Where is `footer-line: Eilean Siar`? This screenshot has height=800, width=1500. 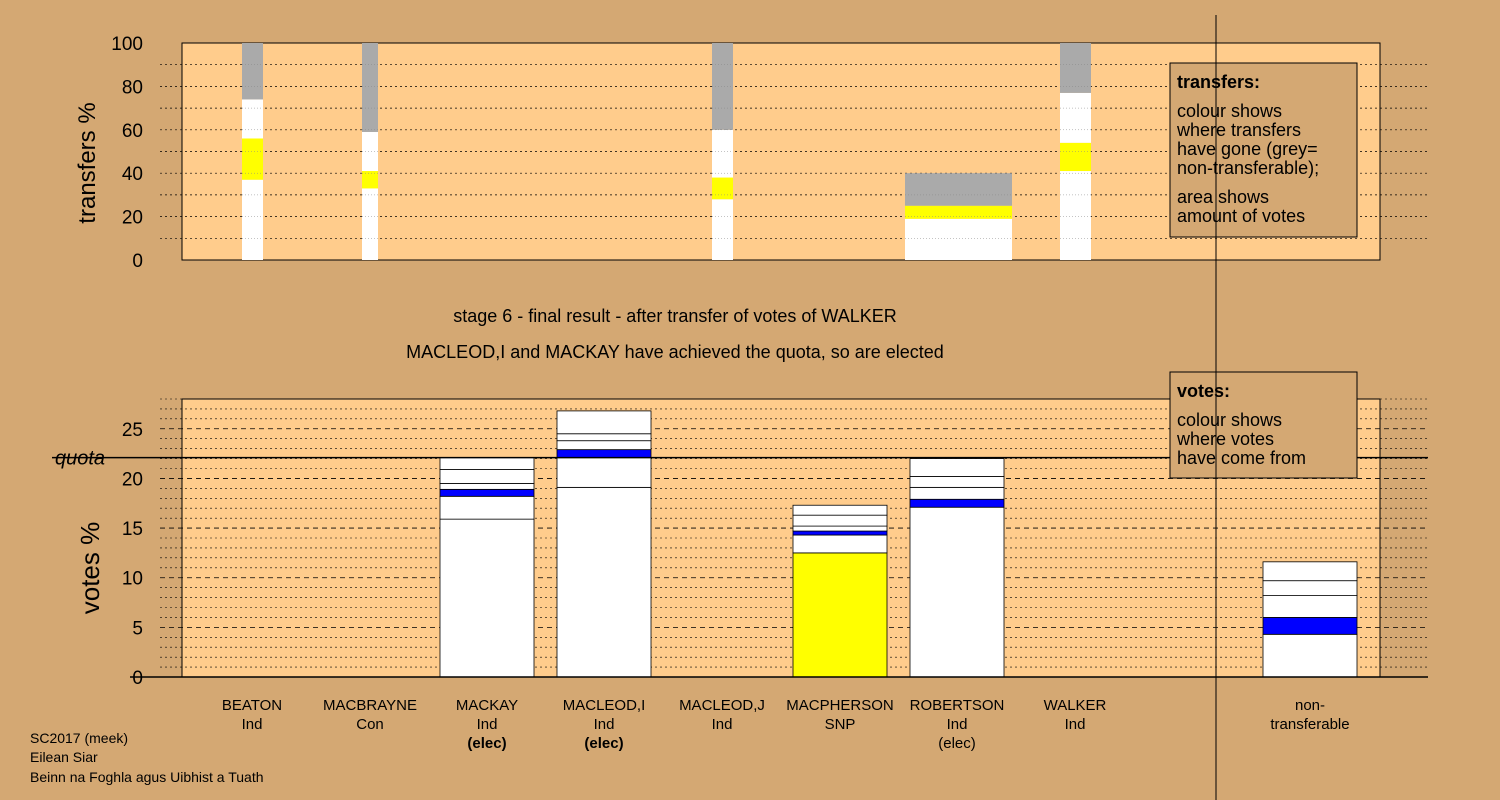 footer-line: Eilean Siar is located at coordinates (64, 757).